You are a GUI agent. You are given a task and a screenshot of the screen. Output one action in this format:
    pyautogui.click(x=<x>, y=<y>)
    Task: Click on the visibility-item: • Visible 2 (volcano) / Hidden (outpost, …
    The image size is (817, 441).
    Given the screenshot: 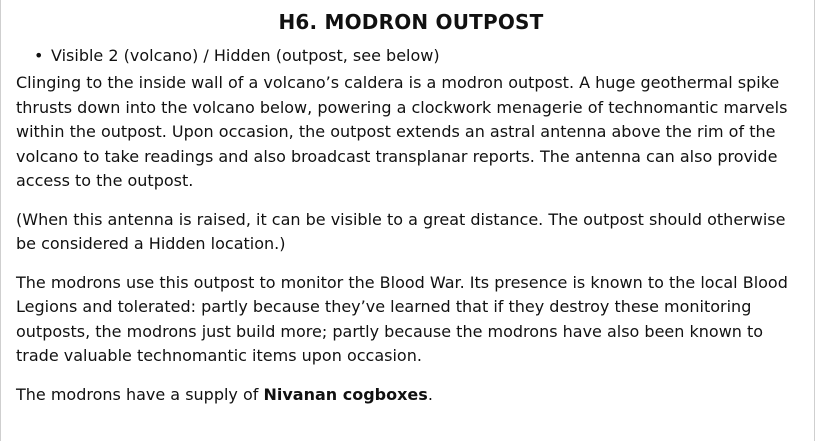 What is the action you would take?
    pyautogui.click(x=411, y=56)
    